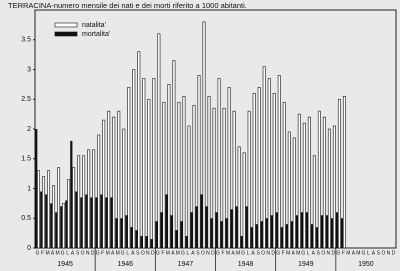 The width and height of the screenshot is (400, 271). What do you see at coordinates (67, 253) in the screenshot?
I see `x-tick-label: L` at bounding box center [67, 253].